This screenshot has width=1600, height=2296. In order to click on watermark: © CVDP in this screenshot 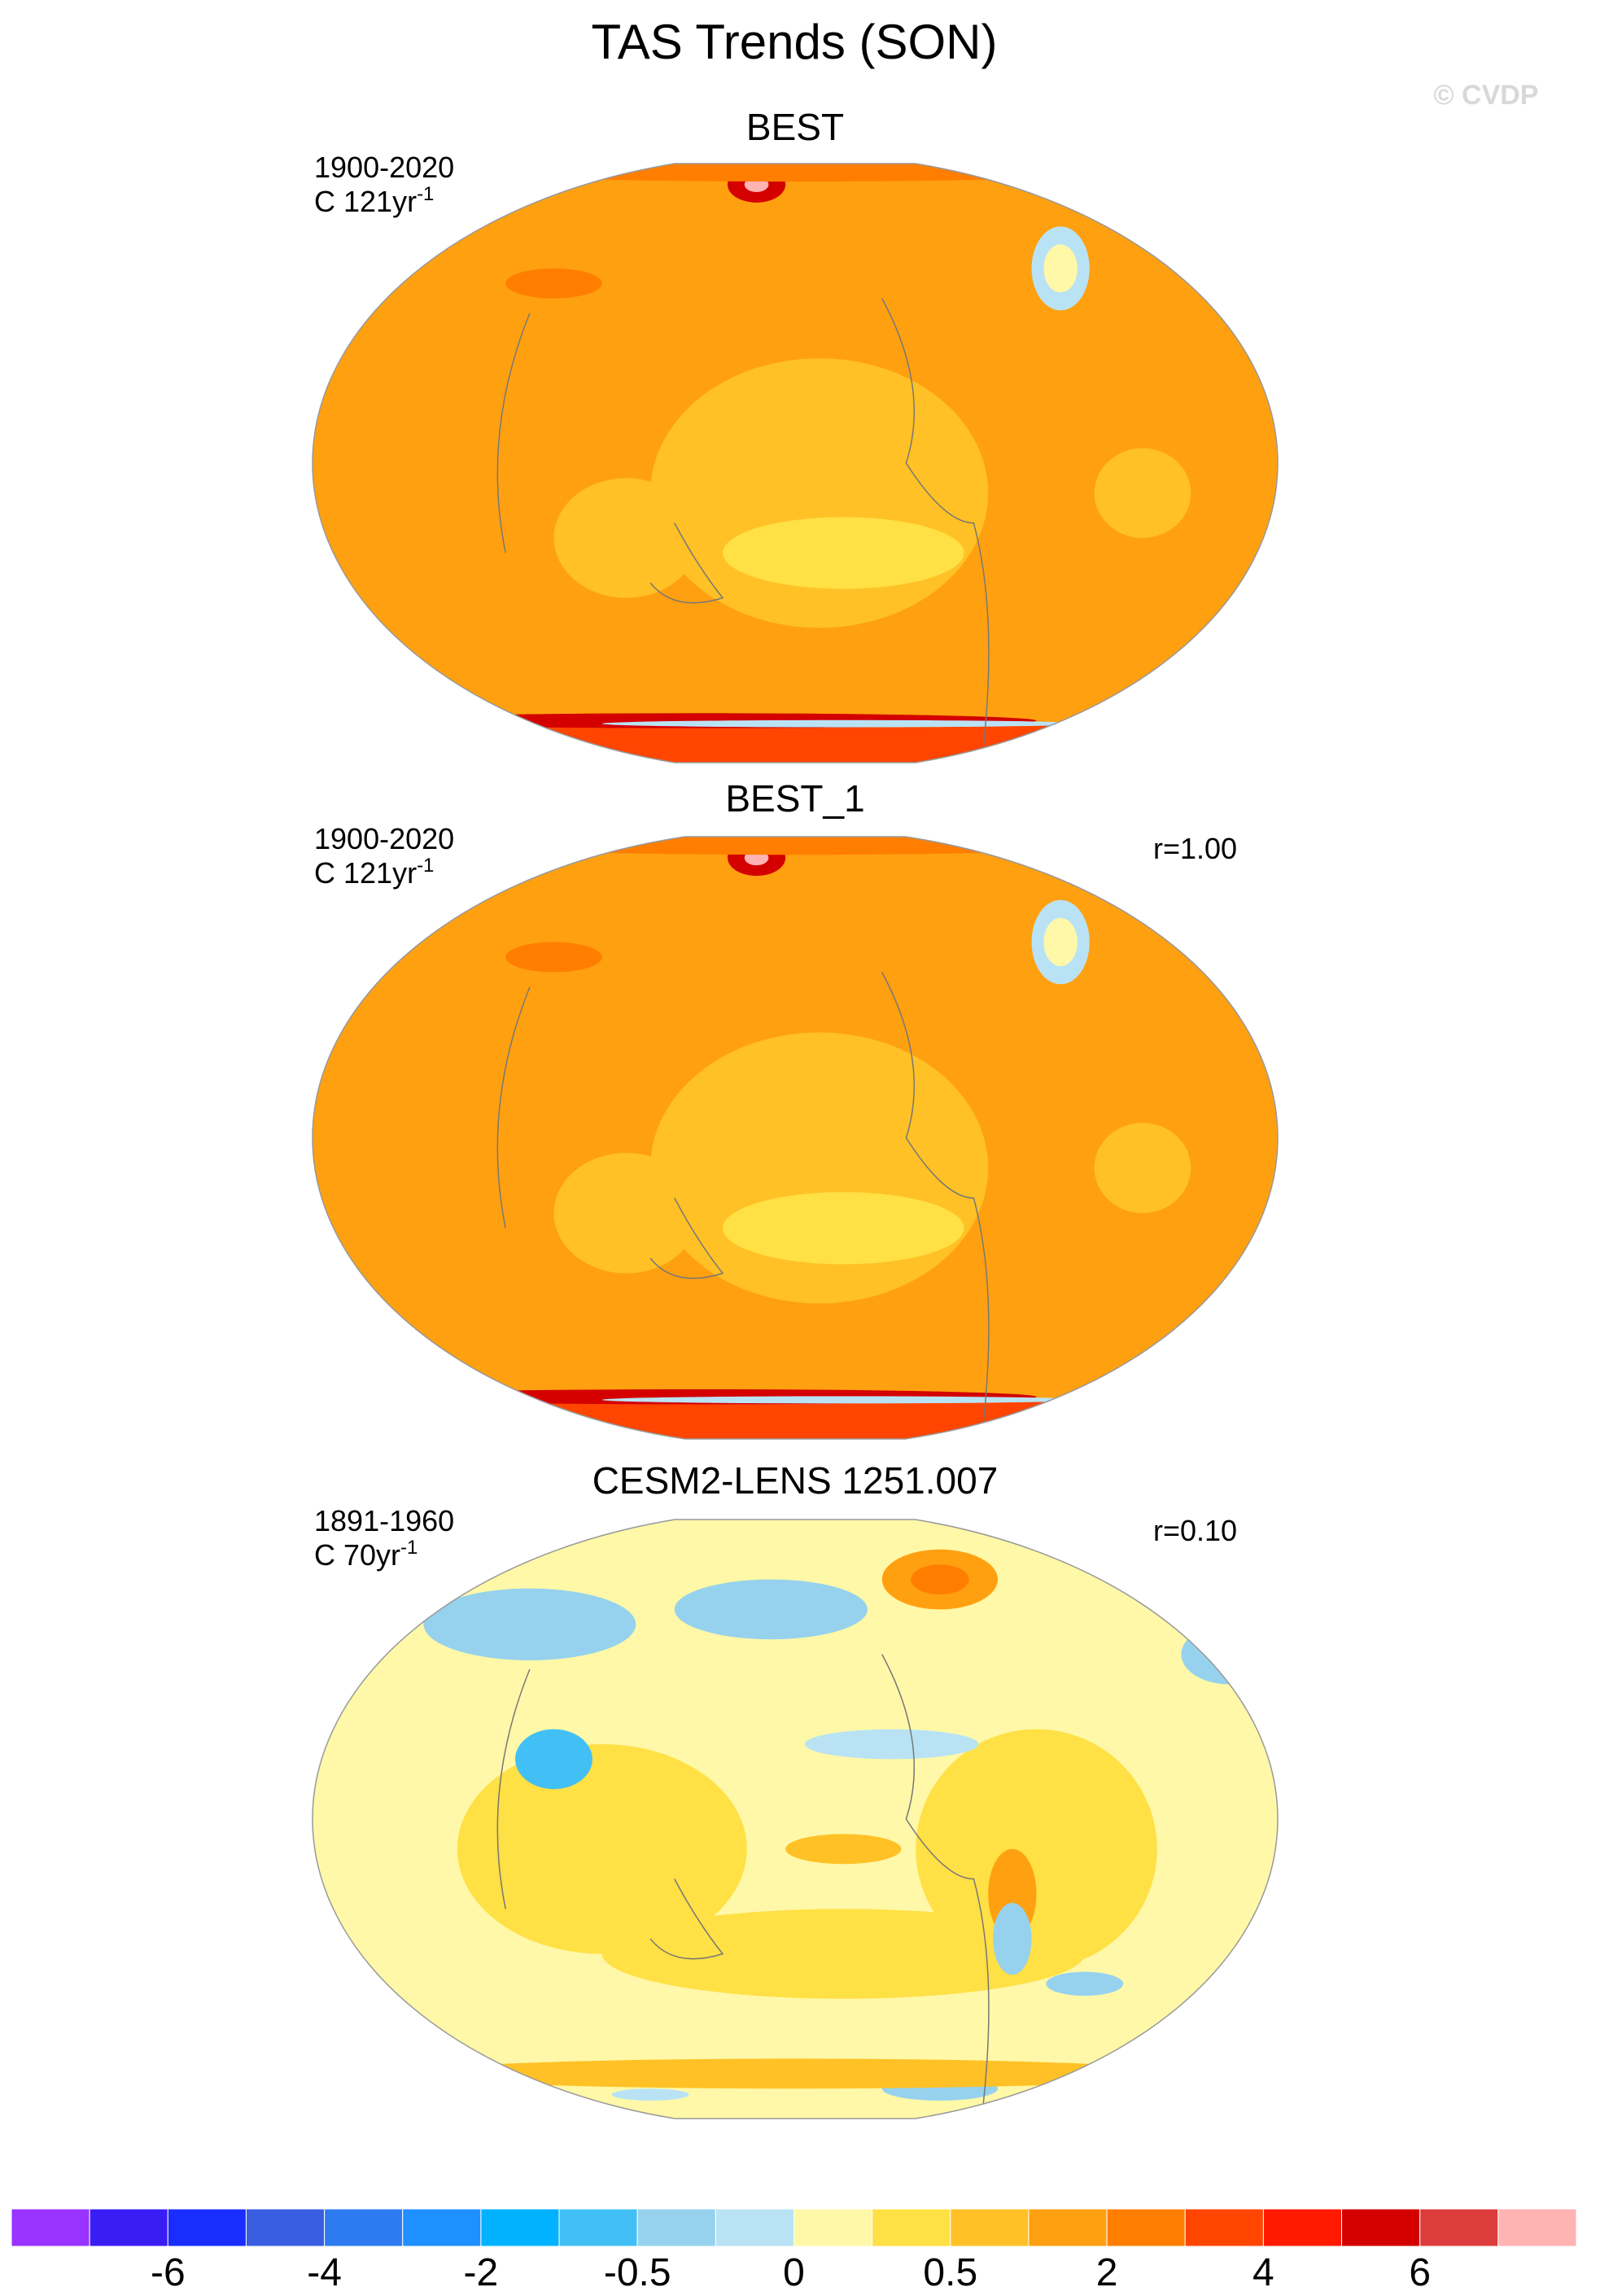, I will do `click(1486, 96)`.